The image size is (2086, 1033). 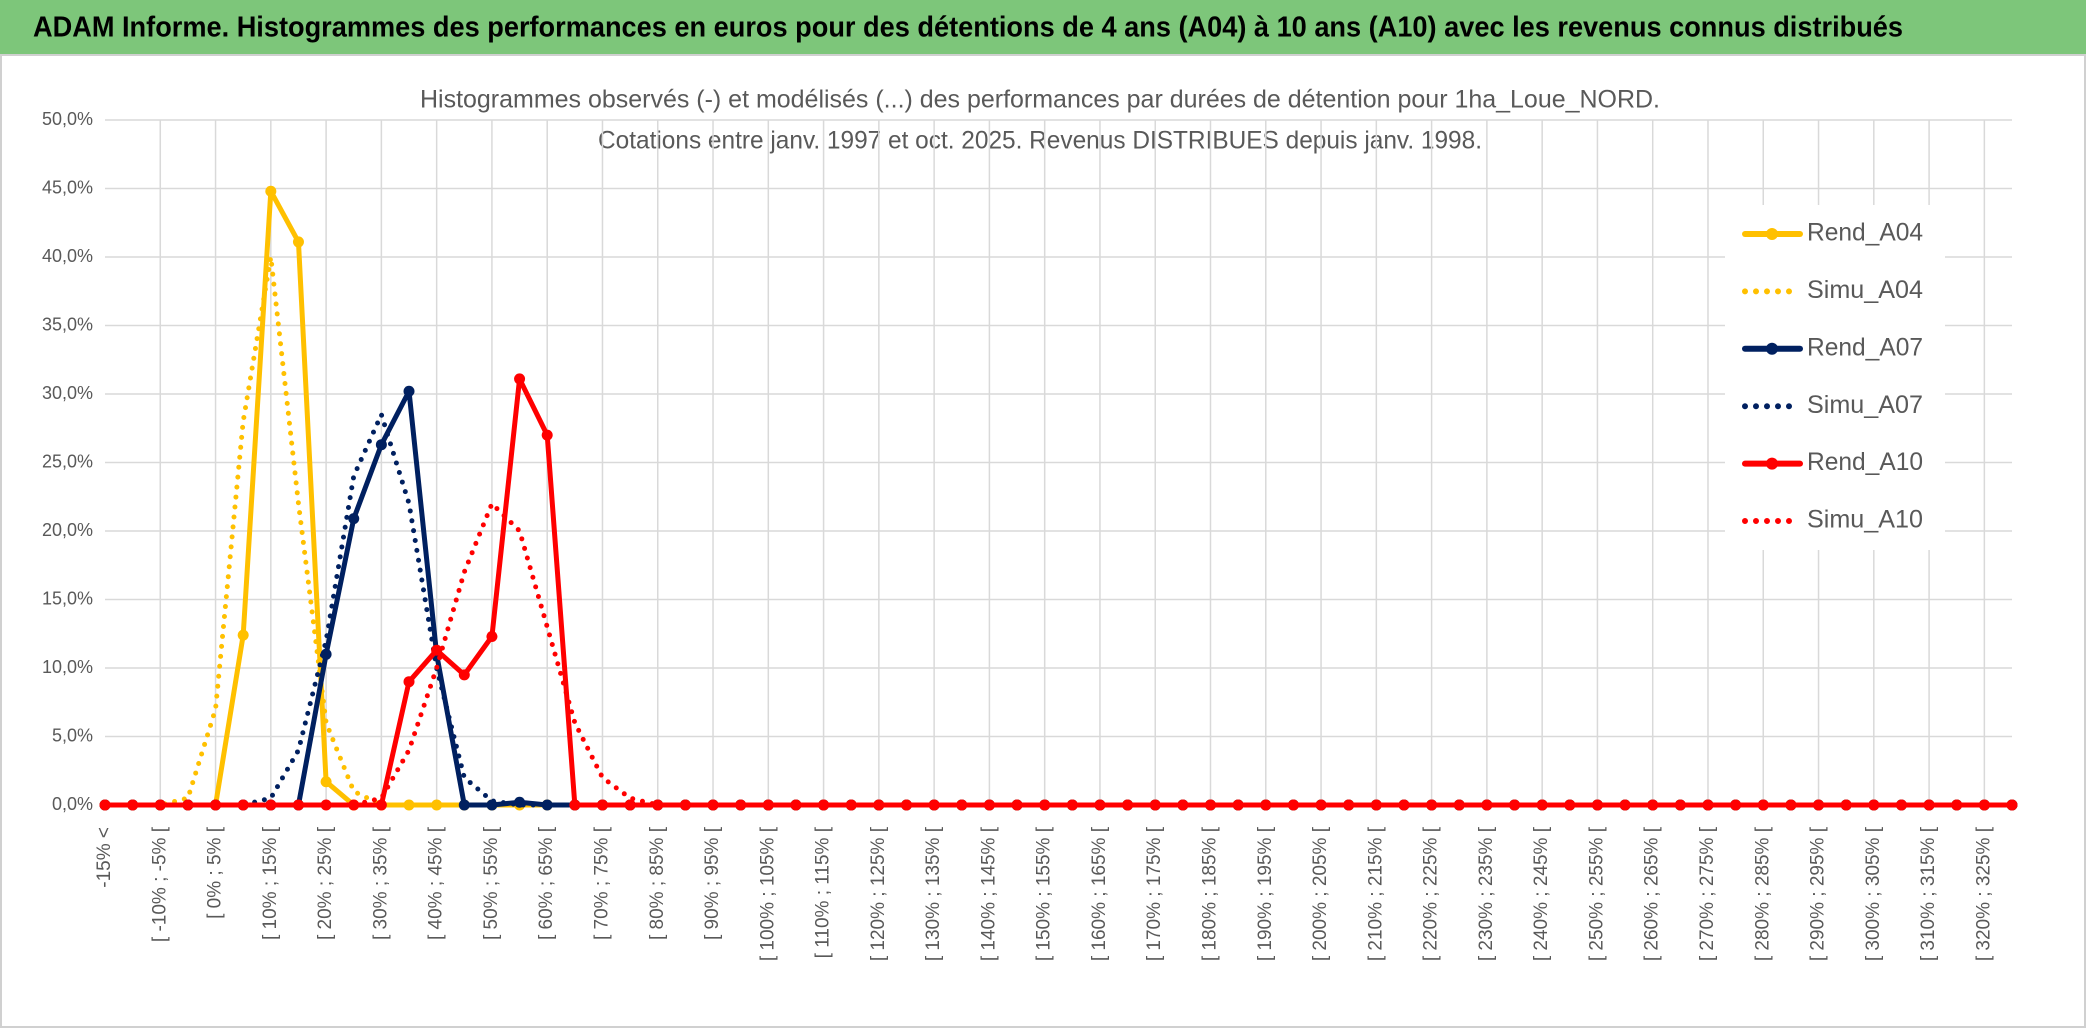 What do you see at coordinates (67, 461) in the screenshot?
I see `y-tick-label: 25,0%` at bounding box center [67, 461].